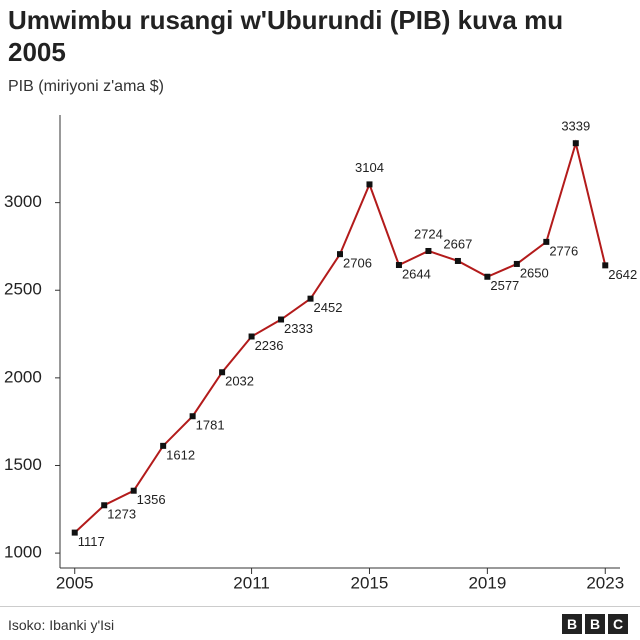 The height and width of the screenshot is (640, 640). I want to click on y-tick-label: 1500, so click(23, 464).